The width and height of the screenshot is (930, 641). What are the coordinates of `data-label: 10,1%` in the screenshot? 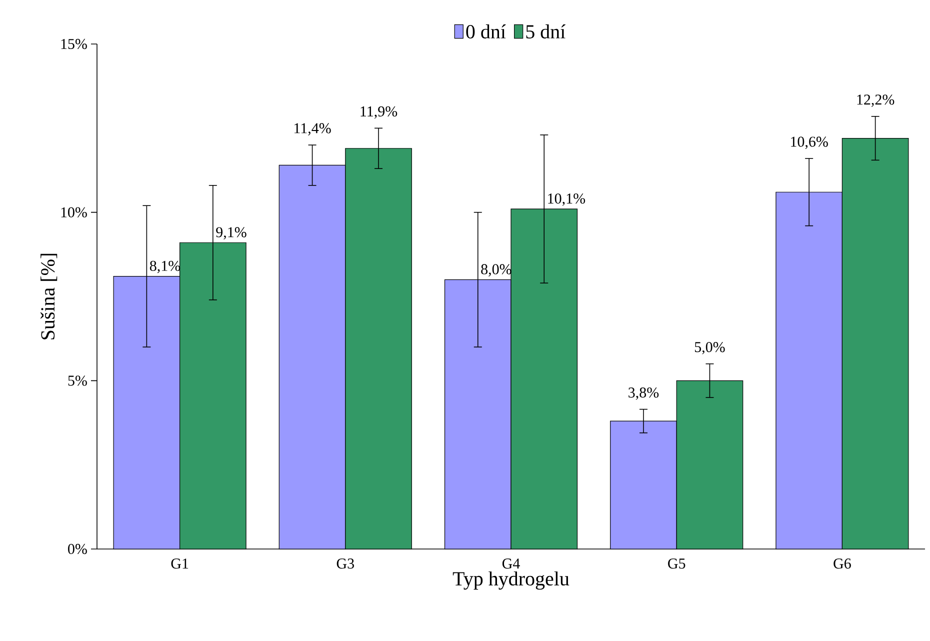 It's located at (567, 199).